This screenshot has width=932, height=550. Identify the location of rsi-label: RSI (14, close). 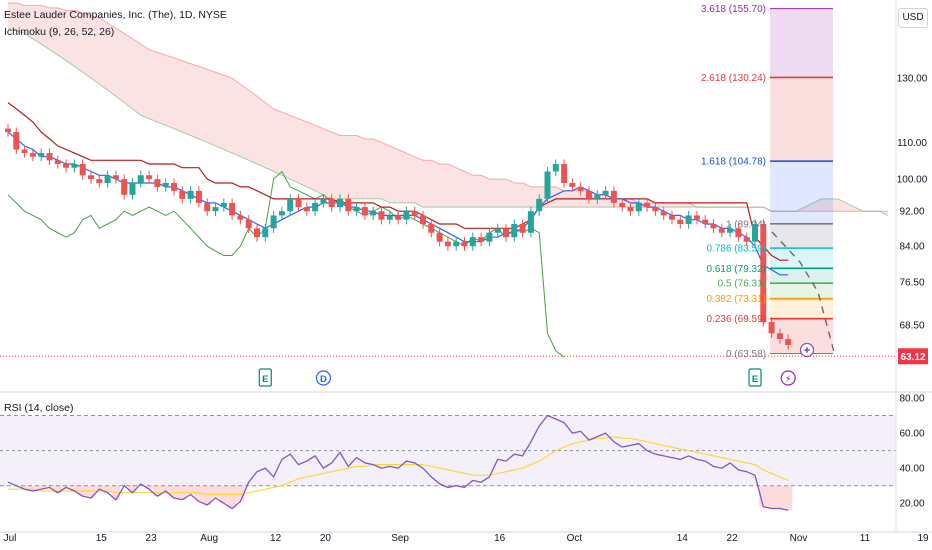
(39, 408).